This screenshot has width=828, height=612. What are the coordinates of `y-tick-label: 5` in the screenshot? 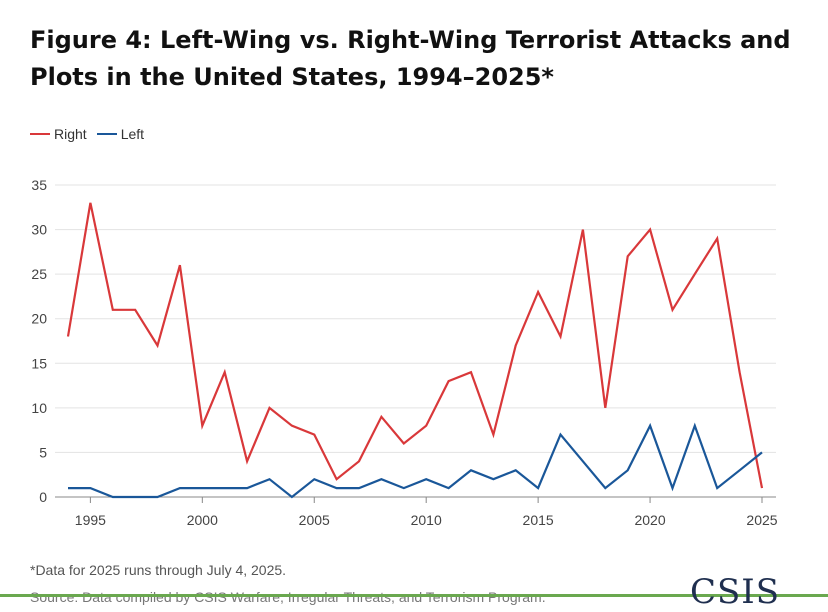 It's located at (43, 452).